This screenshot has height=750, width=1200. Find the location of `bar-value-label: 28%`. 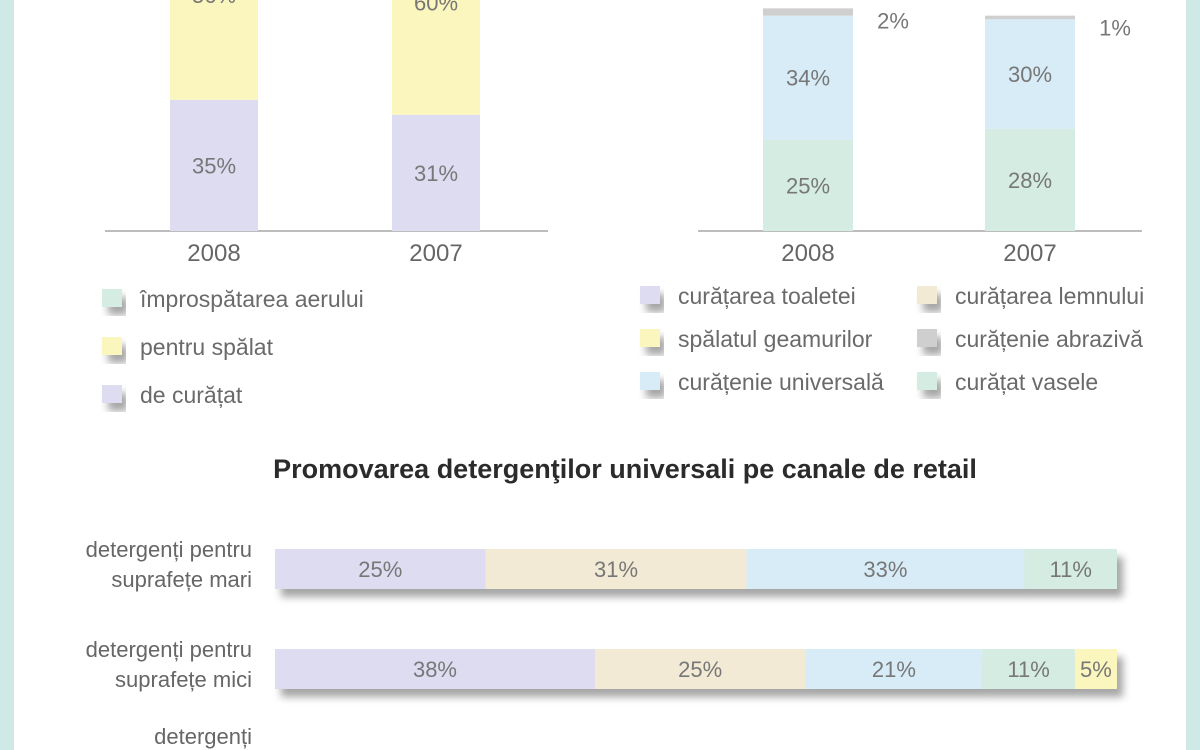

bar-value-label: 28% is located at coordinates (1030, 180).